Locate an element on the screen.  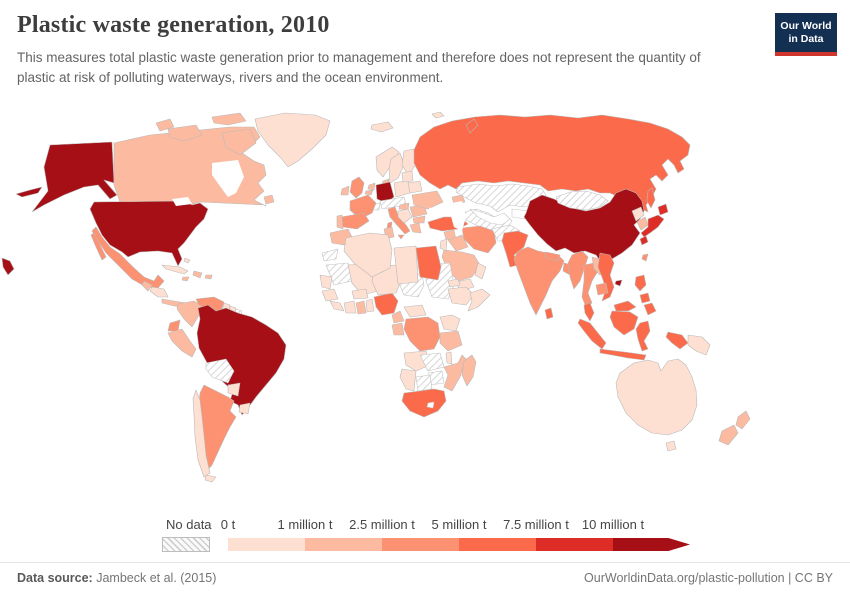
country-south-africa is located at coordinates (424, 403).